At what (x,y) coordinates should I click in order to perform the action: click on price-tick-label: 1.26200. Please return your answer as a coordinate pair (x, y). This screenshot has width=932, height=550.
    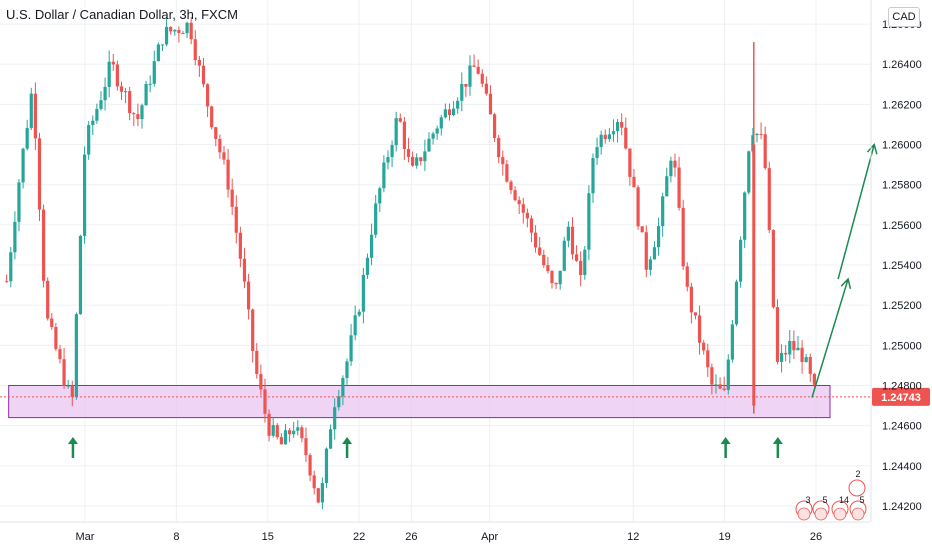
    Looking at the image, I should click on (902, 105).